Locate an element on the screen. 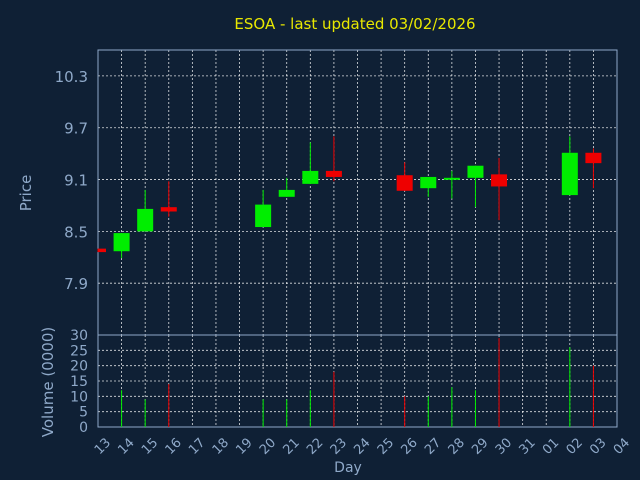 The image size is (640, 480). chart-title: ESOA - last updated 03/02/2026 is located at coordinates (354, 24).